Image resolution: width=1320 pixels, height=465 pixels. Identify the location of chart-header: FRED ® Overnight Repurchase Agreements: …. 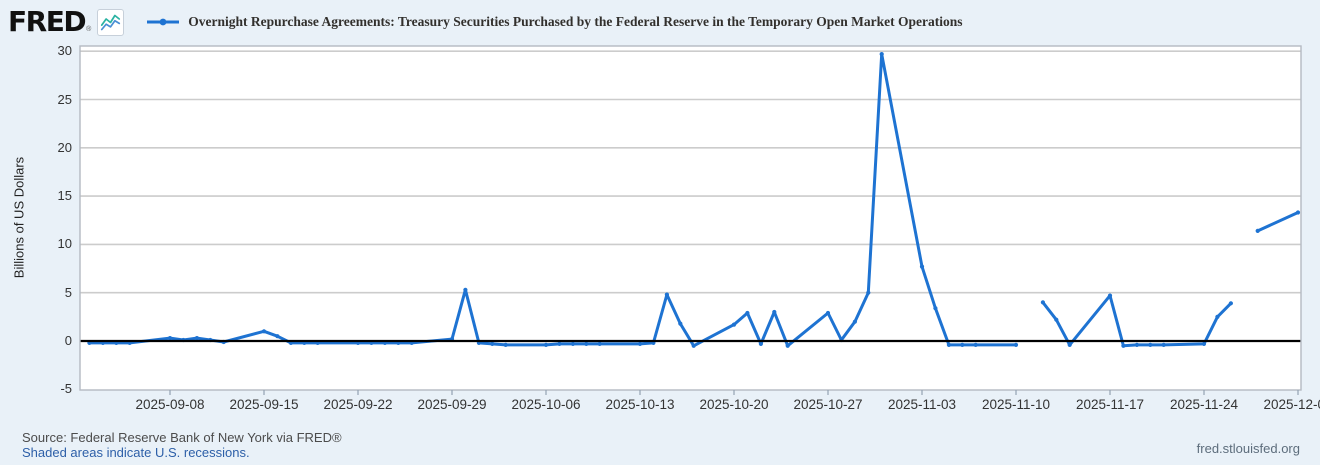
(485, 22).